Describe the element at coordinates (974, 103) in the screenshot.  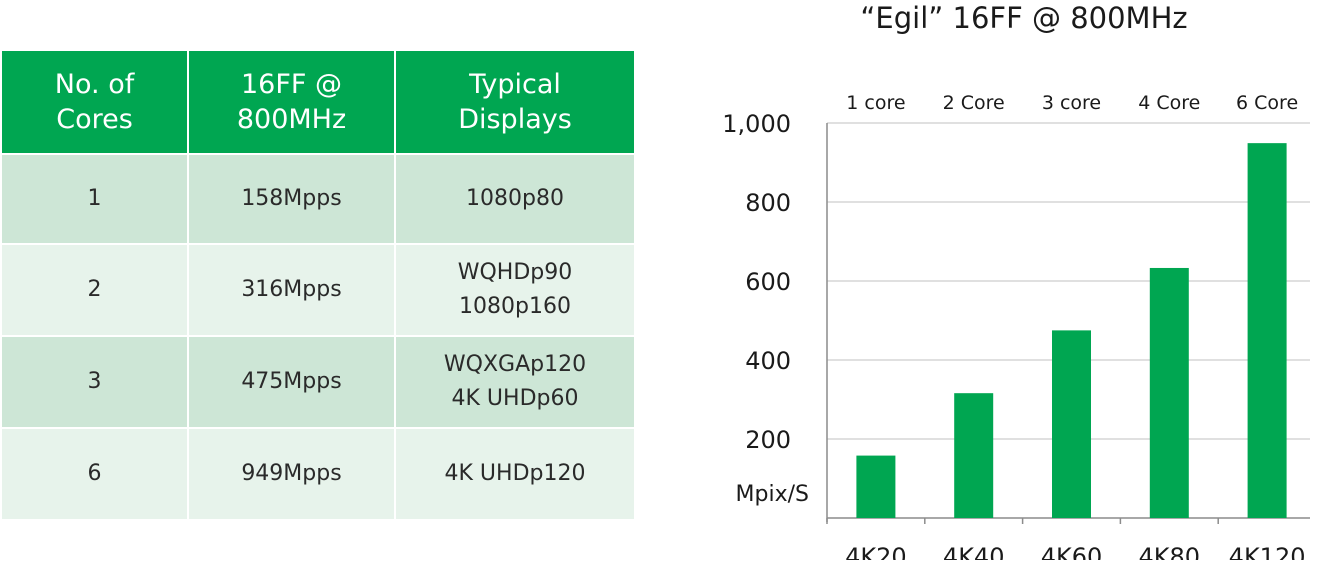
I see `bar-top-label: 2 Core` at that location.